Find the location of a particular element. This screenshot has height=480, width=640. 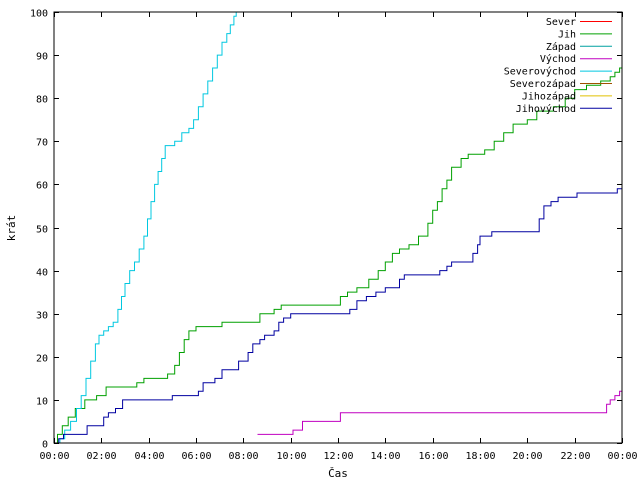

x-tick-label: 08:00 is located at coordinates (243, 456).